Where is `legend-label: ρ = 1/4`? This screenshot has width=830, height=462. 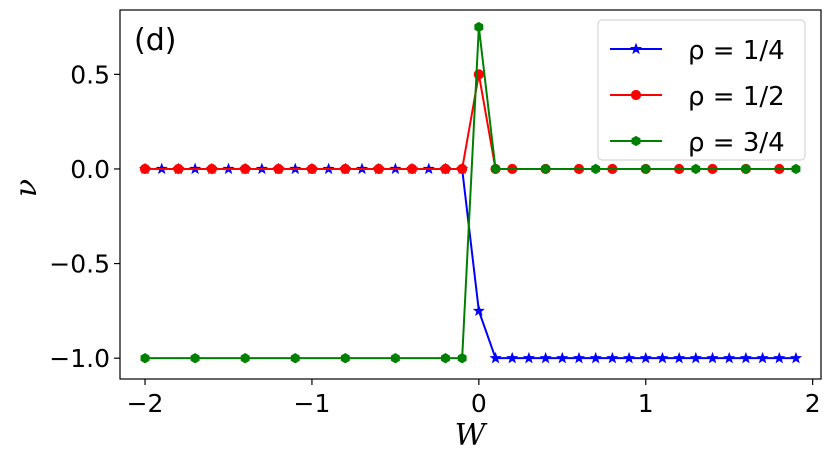
legend-label: ρ = 1/4 is located at coordinates (736, 51).